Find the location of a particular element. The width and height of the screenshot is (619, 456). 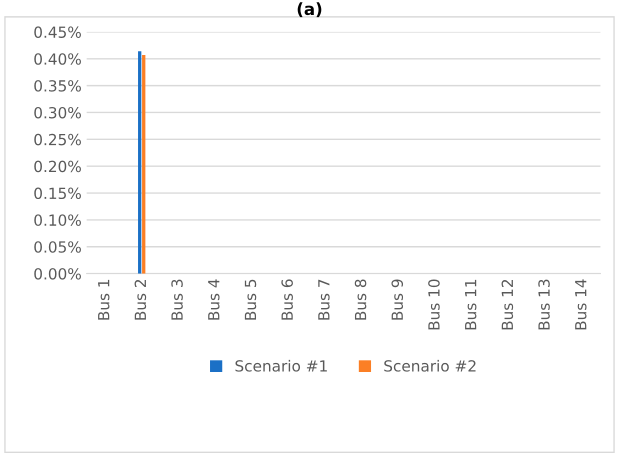

legend-label: Scenario #2 is located at coordinates (430, 366).